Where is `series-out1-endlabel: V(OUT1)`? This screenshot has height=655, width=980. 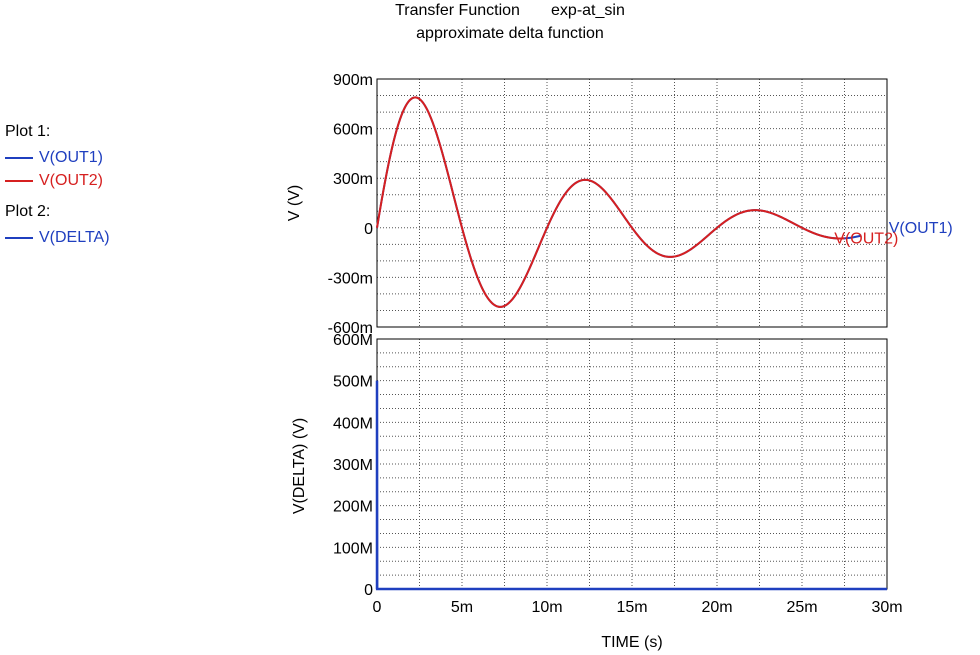 series-out1-endlabel: V(OUT1) is located at coordinates (921, 228).